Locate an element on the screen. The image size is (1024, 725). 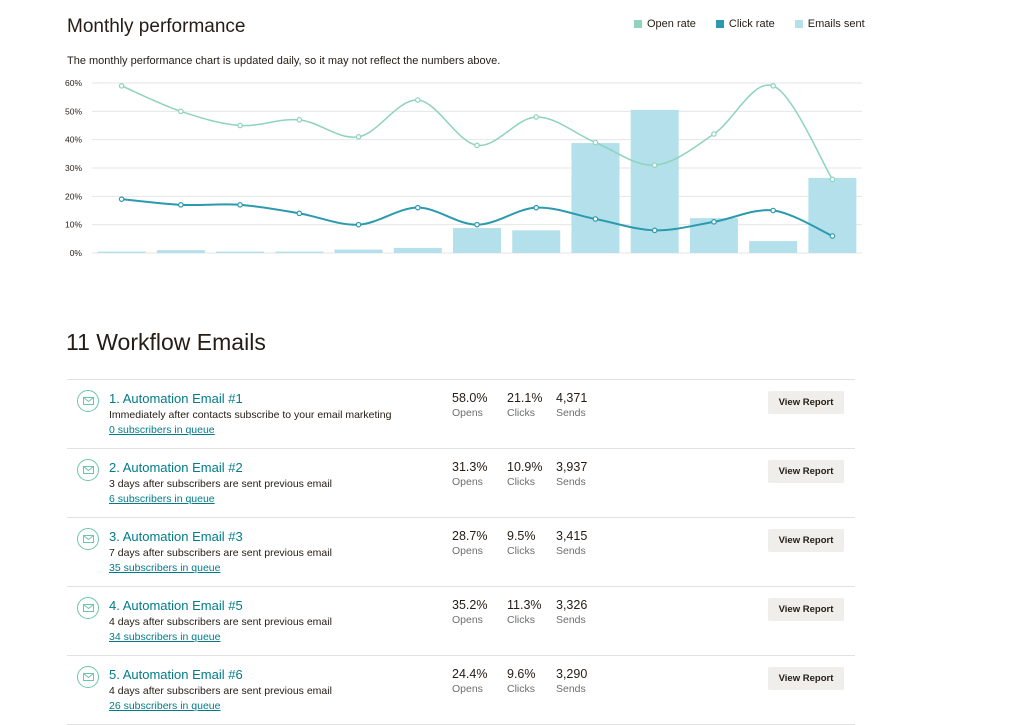
opens-stat: 28.7% Opens is located at coordinates (469, 543).